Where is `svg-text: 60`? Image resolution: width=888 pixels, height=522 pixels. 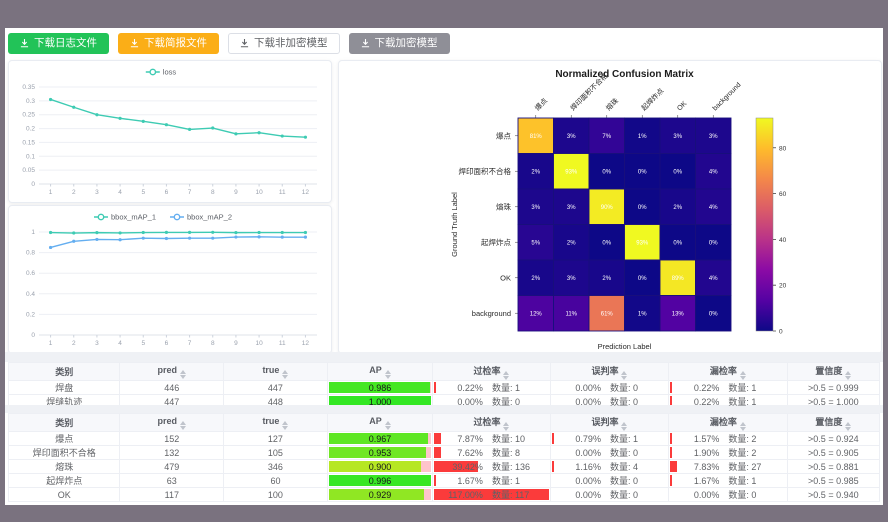
svg-text: 60 is located at coordinates (783, 194).